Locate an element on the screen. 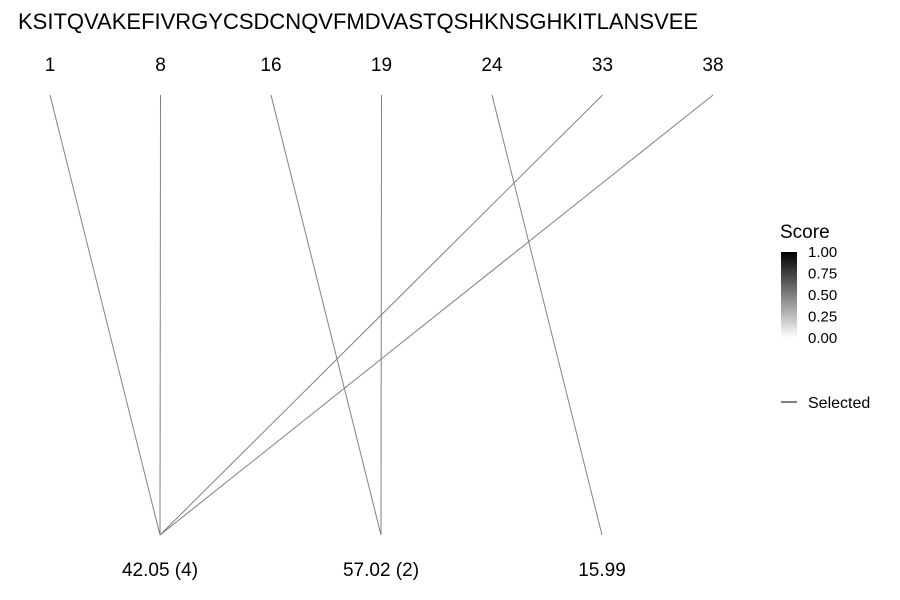 This screenshot has height=600, width=900. mass-label-0: 42.05 (4) is located at coordinates (160, 570).